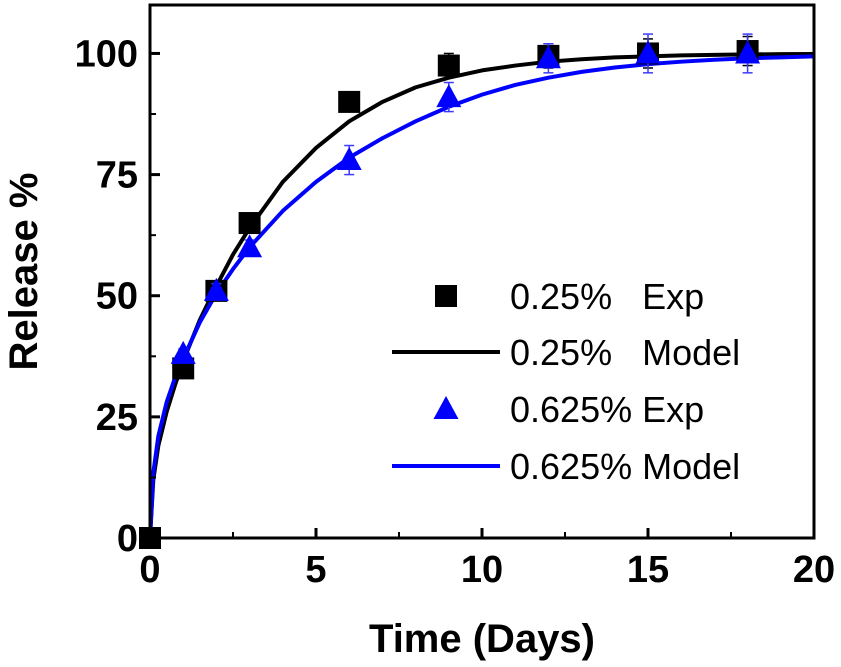  I want to click on y-tick-label: 75, so click(117, 176).